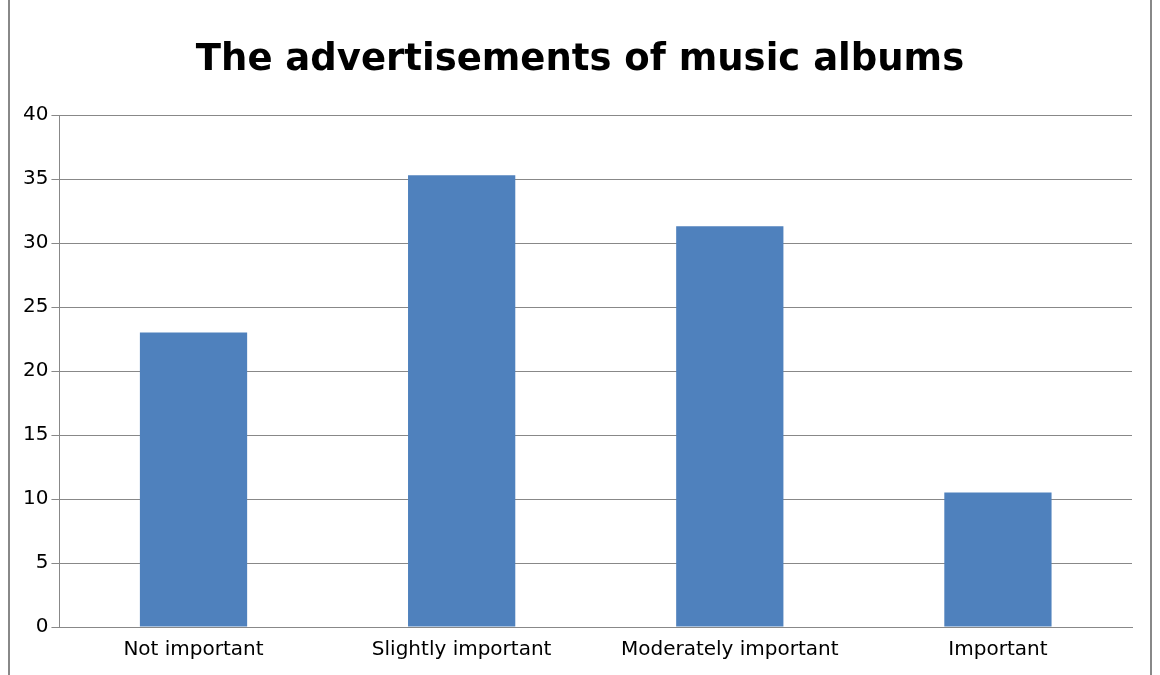 The image size is (1160, 675). Describe the element at coordinates (36, 113) in the screenshot. I see `y-tick-label: 40` at that location.